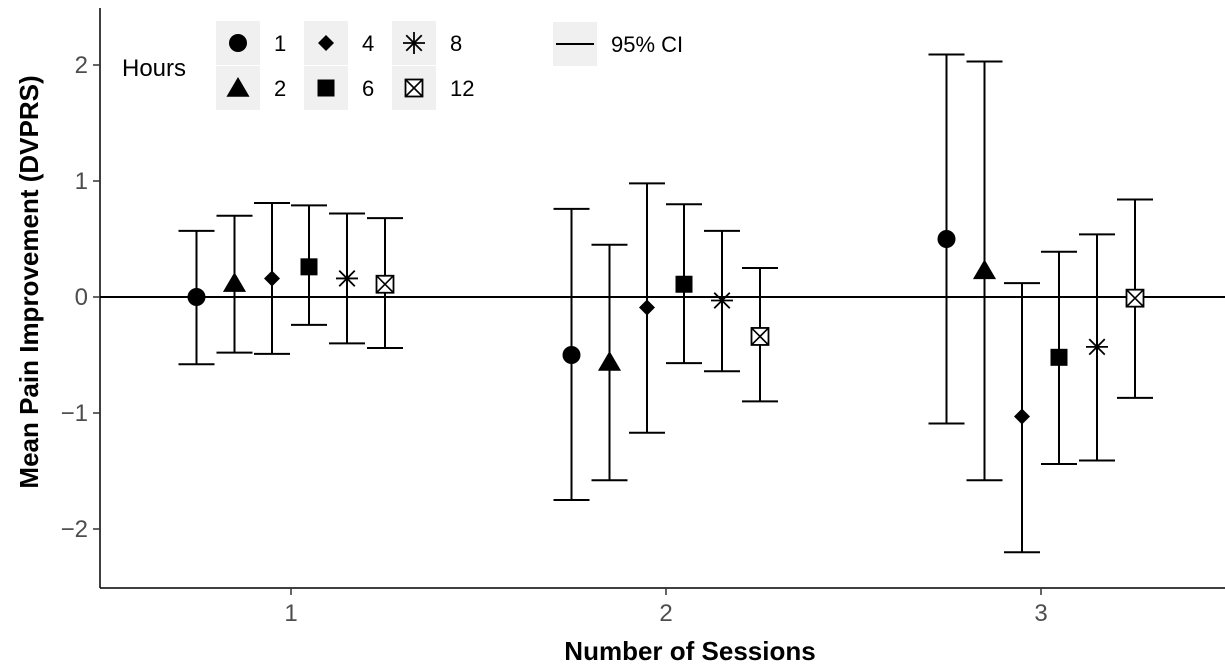 The width and height of the screenshot is (1225, 668). Describe the element at coordinates (81, 65) in the screenshot. I see `y-tick-label: 2` at that location.